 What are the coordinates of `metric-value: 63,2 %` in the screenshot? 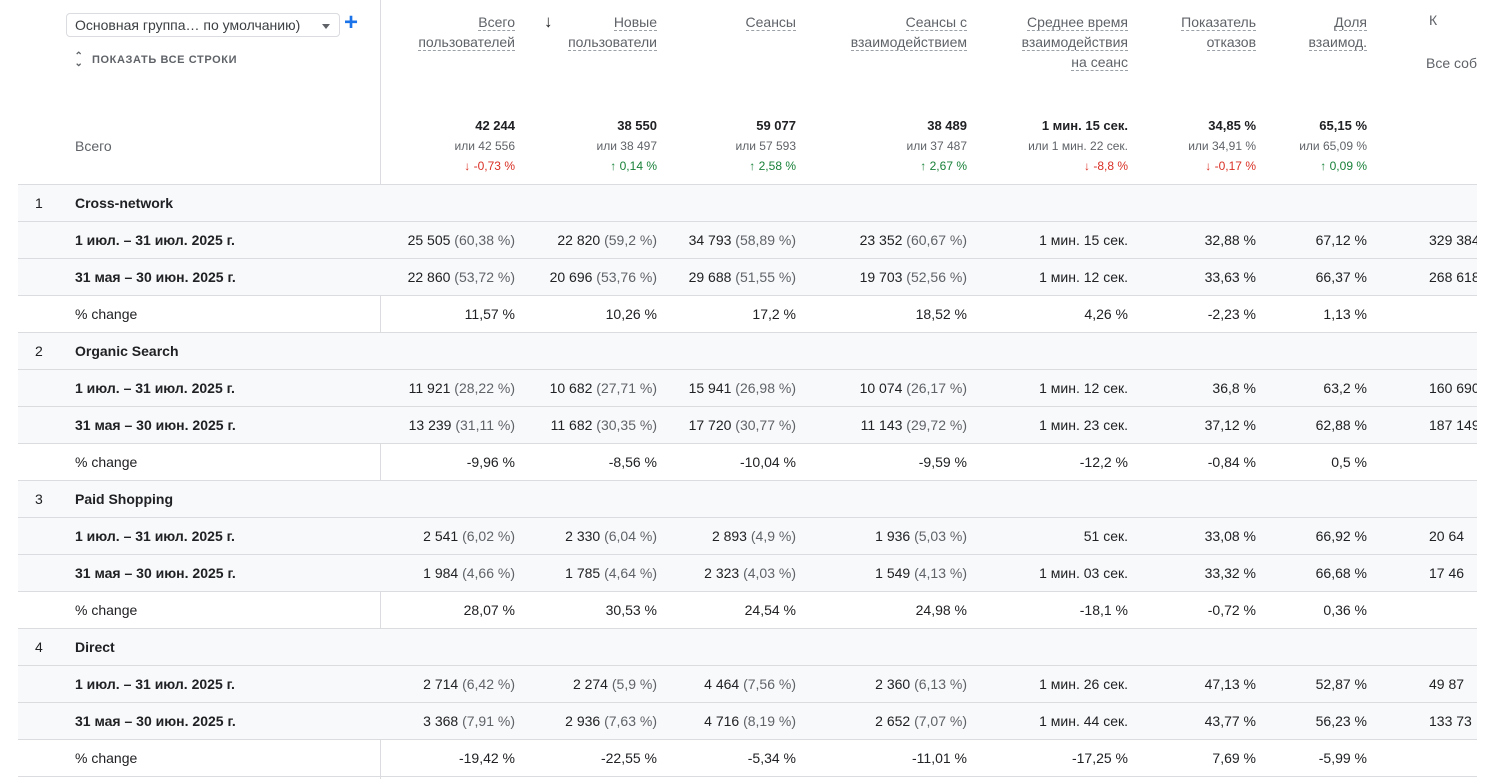 It's located at (1345, 388).